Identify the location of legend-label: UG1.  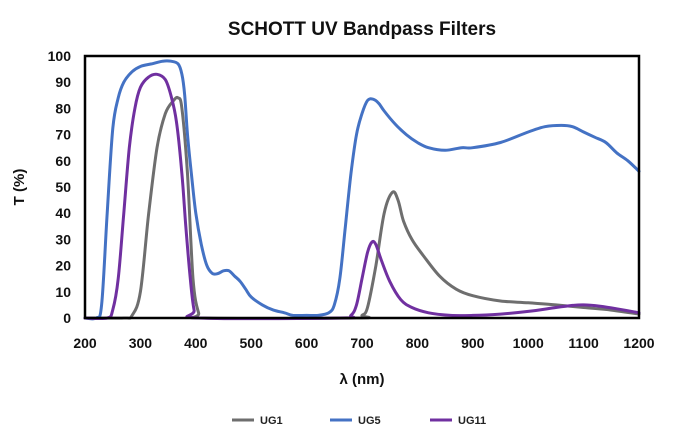
(271, 421).